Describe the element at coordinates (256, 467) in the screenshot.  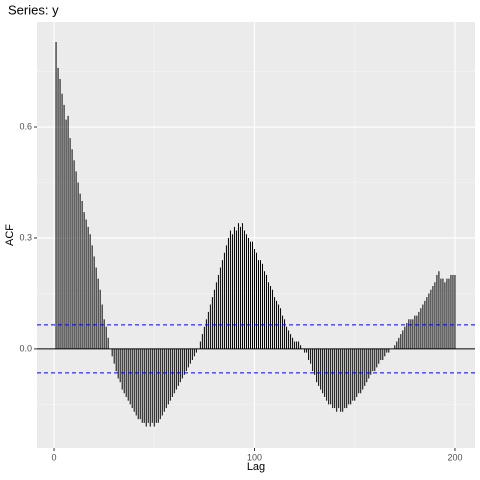
I see `x-axis-label: Lag` at that location.